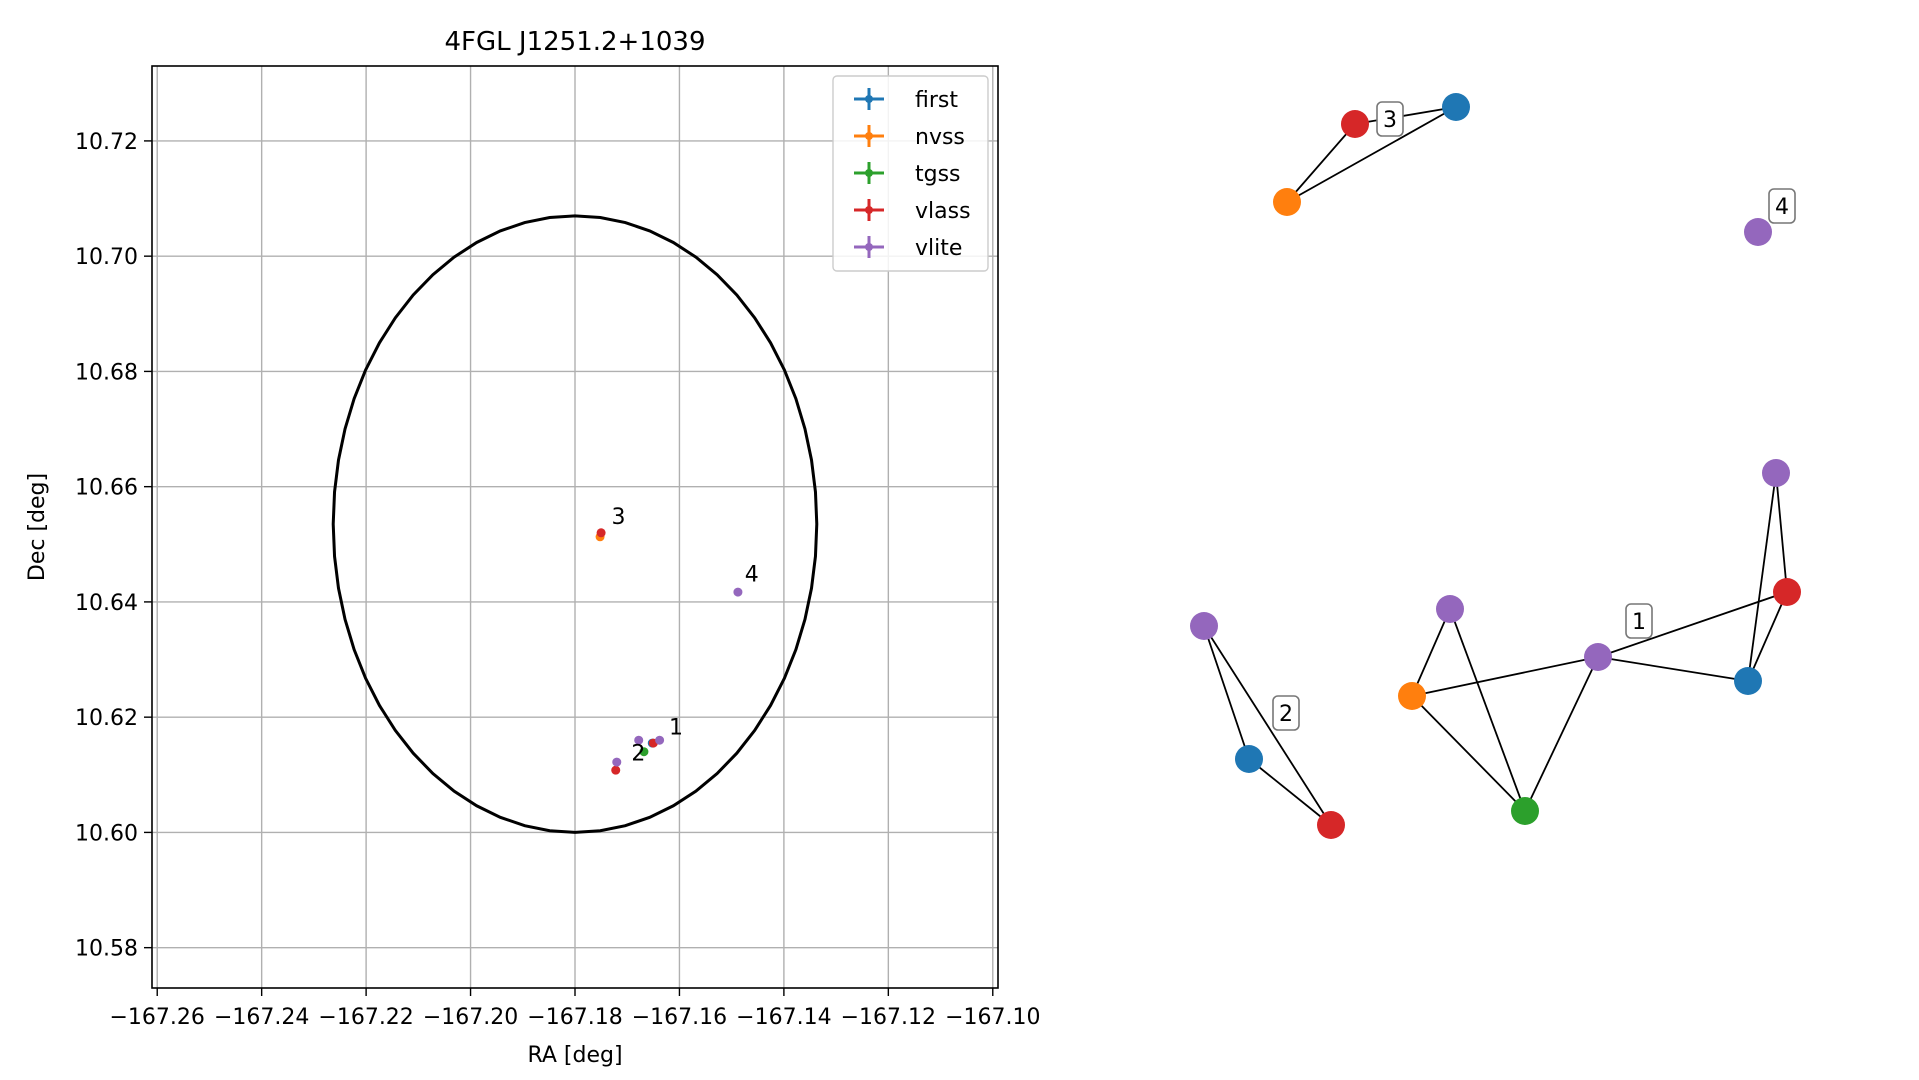  What do you see at coordinates (938, 174) in the screenshot?
I see `legend-label-tgss: tgss` at bounding box center [938, 174].